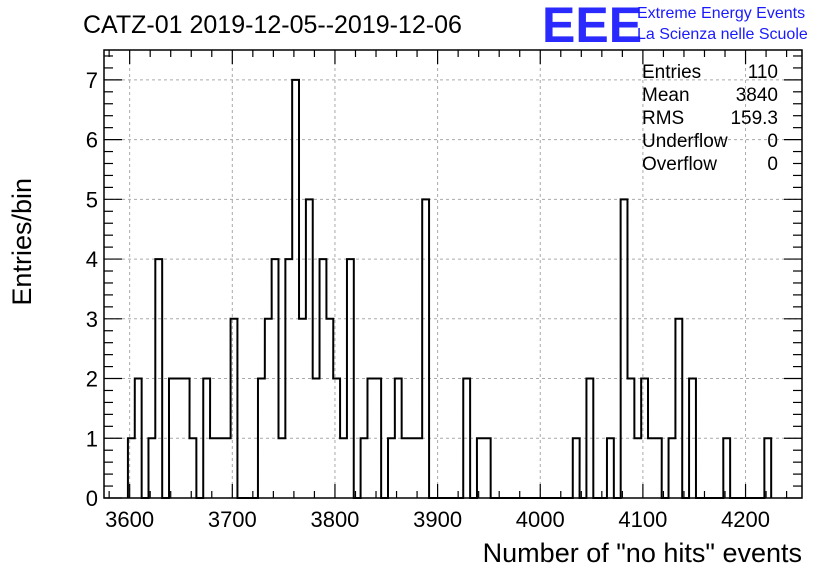 This screenshot has height=572, width=836. What do you see at coordinates (757, 95) in the screenshot?
I see `stats-value: 3840` at bounding box center [757, 95].